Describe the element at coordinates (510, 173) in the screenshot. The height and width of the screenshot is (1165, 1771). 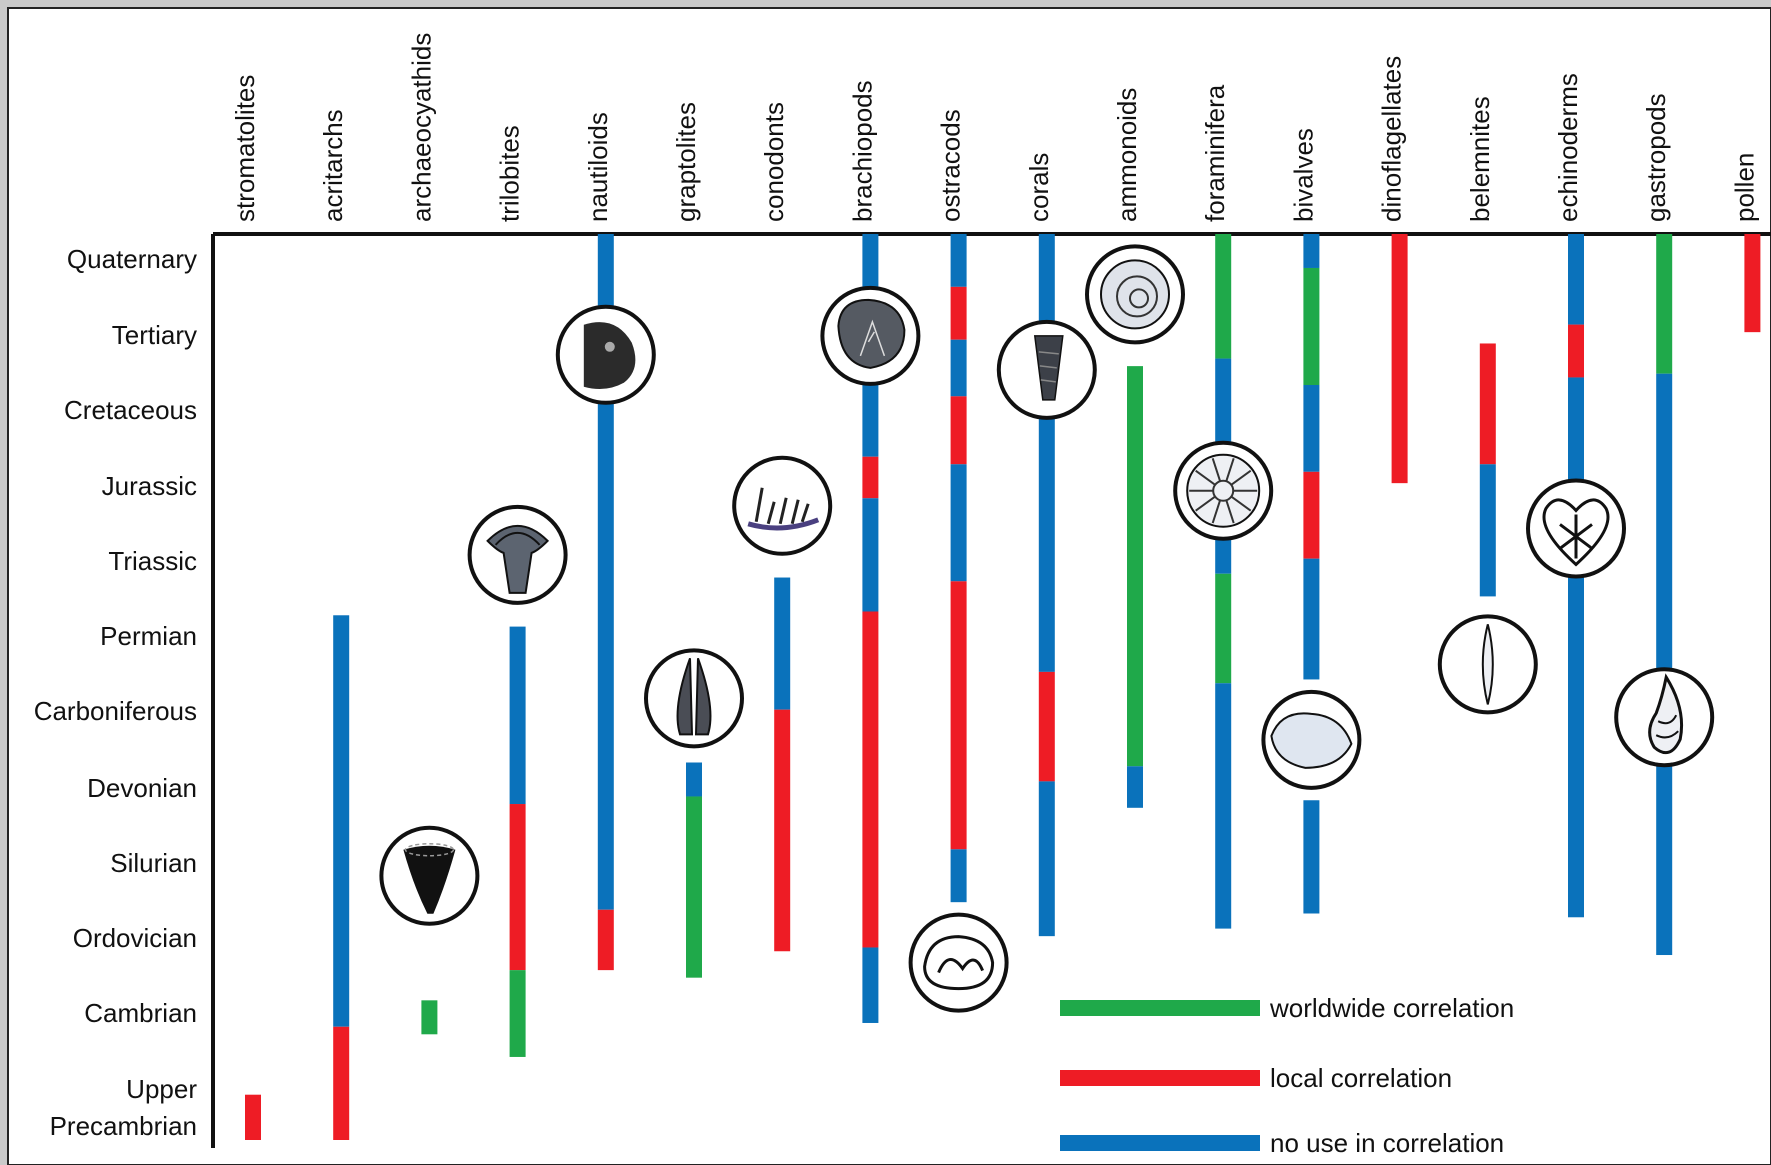
I see `group-label: trilobites` at that location.